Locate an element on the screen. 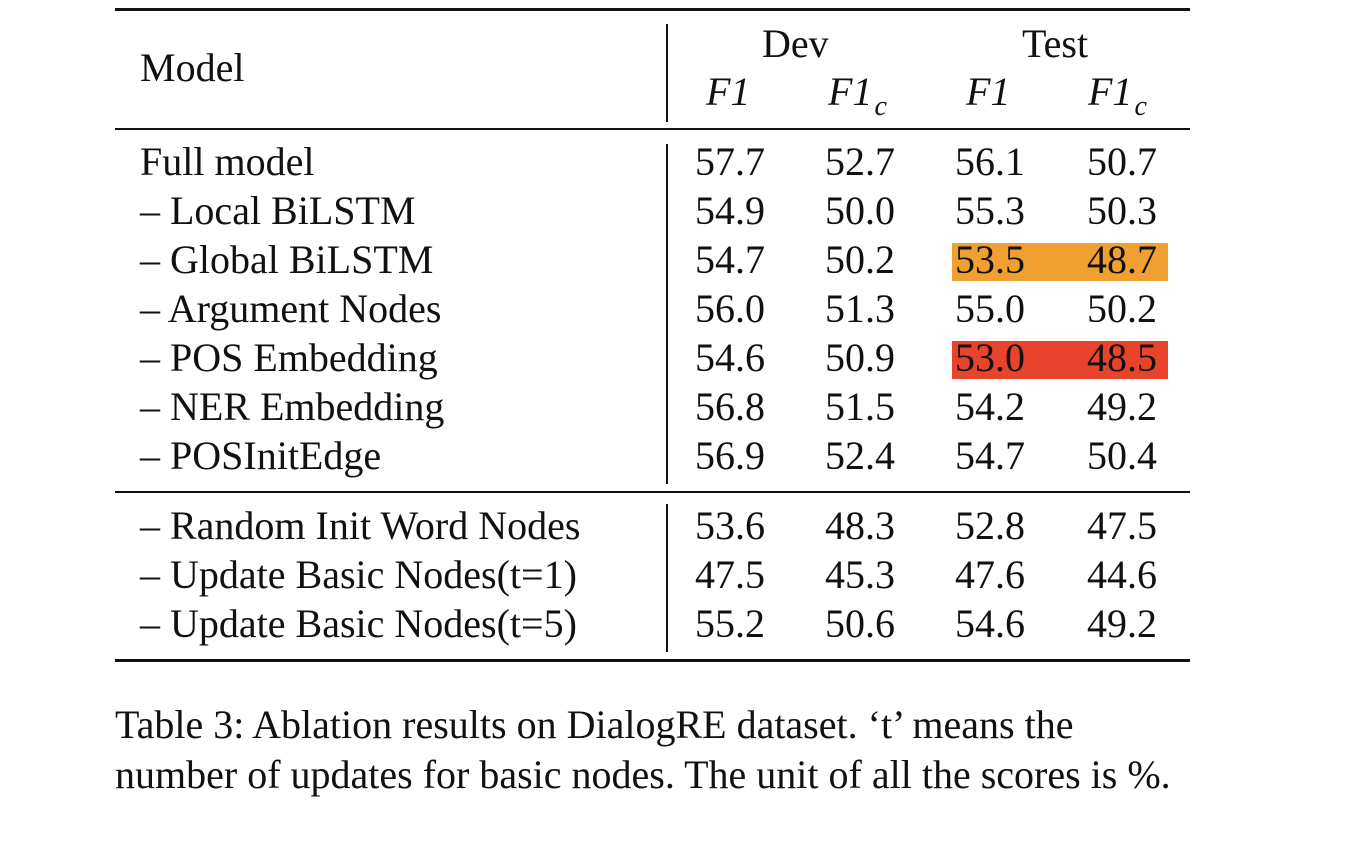 This screenshot has width=1362, height=848. header-test-f1: F1 is located at coordinates (988, 92).